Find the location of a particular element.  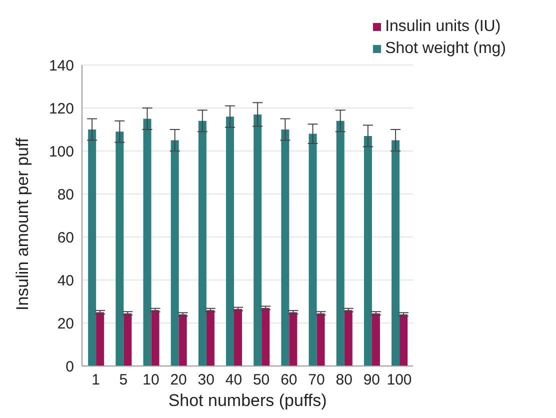

x-tick-label: 20 is located at coordinates (178, 380).